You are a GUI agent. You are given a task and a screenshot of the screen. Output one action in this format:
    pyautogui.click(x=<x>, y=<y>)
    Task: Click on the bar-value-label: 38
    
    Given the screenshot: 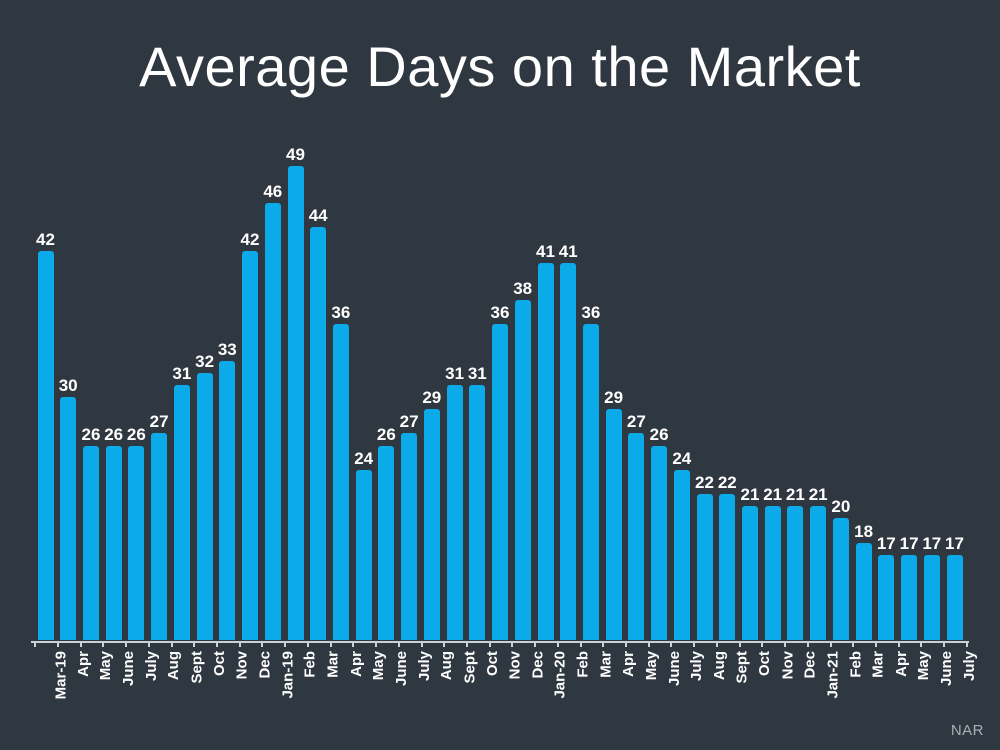 What is the action you would take?
    pyautogui.click(x=523, y=288)
    